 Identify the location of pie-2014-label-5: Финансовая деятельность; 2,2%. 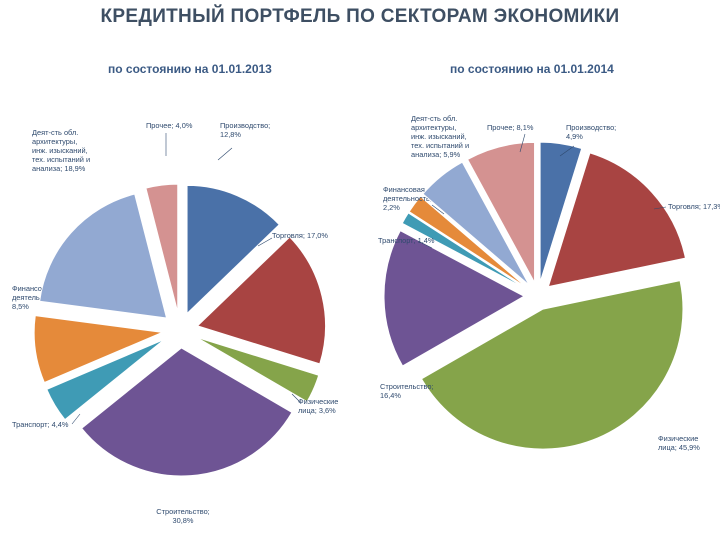
(407, 198).